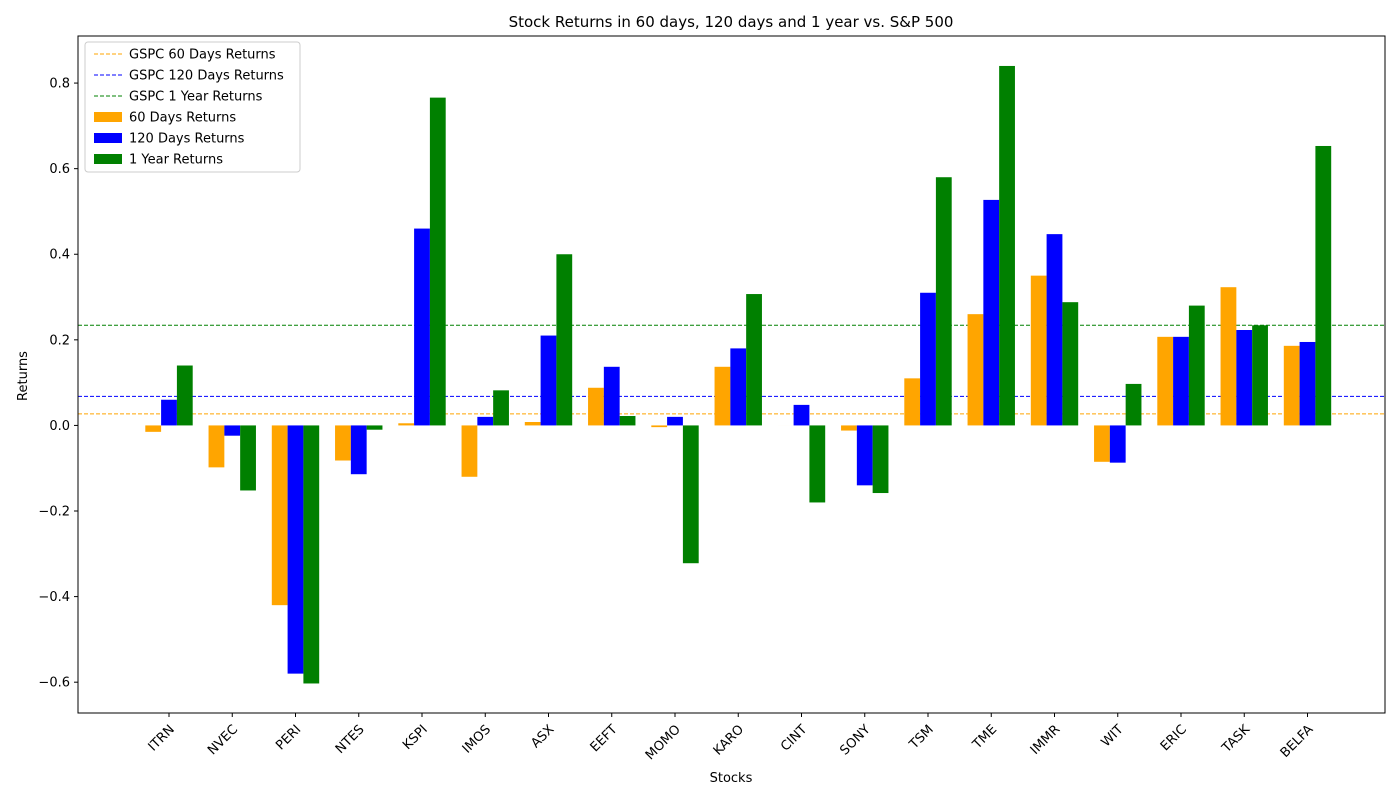  Describe the element at coordinates (731, 778) in the screenshot. I see `x-axis-title: Stocks` at that location.